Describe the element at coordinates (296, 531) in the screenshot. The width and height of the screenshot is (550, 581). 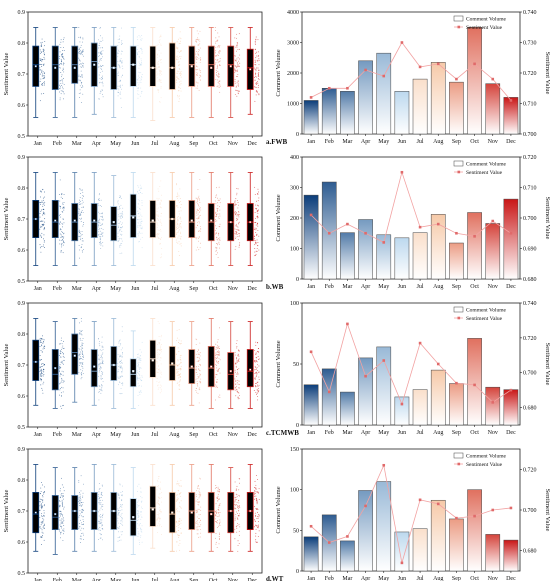
I see `y-left-tick-label: 50` at that location.